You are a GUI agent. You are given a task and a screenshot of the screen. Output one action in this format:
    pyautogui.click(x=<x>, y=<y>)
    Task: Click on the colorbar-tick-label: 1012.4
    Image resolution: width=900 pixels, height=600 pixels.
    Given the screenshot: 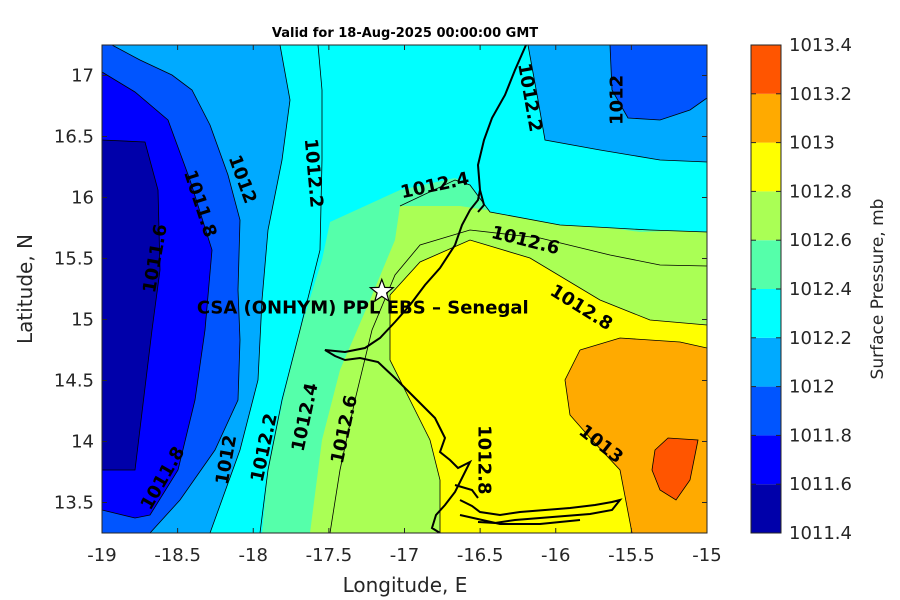 What is the action you would take?
    pyautogui.click(x=820, y=289)
    